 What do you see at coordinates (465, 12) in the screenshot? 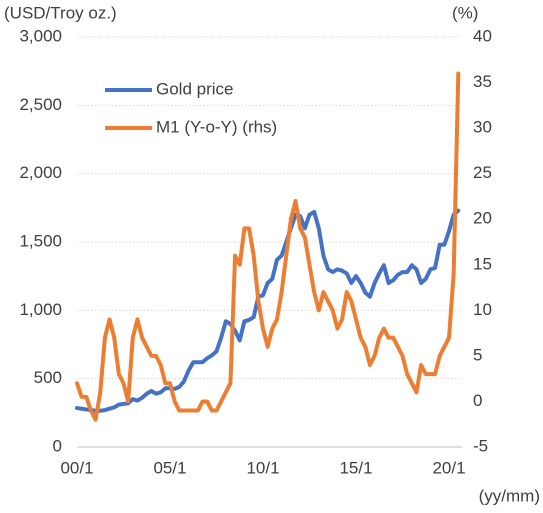
I see `y2-axis-label: (%)` at bounding box center [465, 12].